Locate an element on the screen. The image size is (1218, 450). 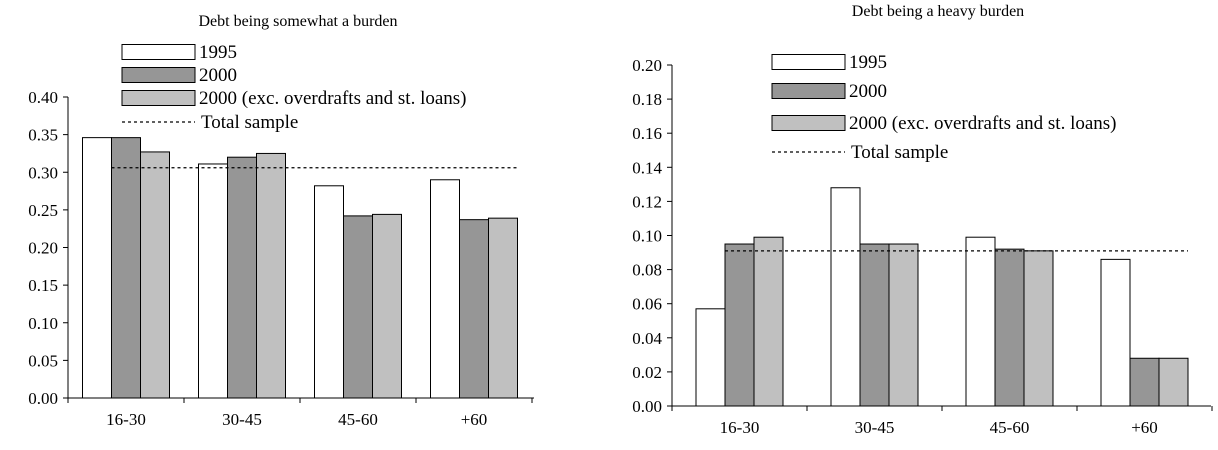
y-tick-label: 0.06 is located at coordinates (647, 304).